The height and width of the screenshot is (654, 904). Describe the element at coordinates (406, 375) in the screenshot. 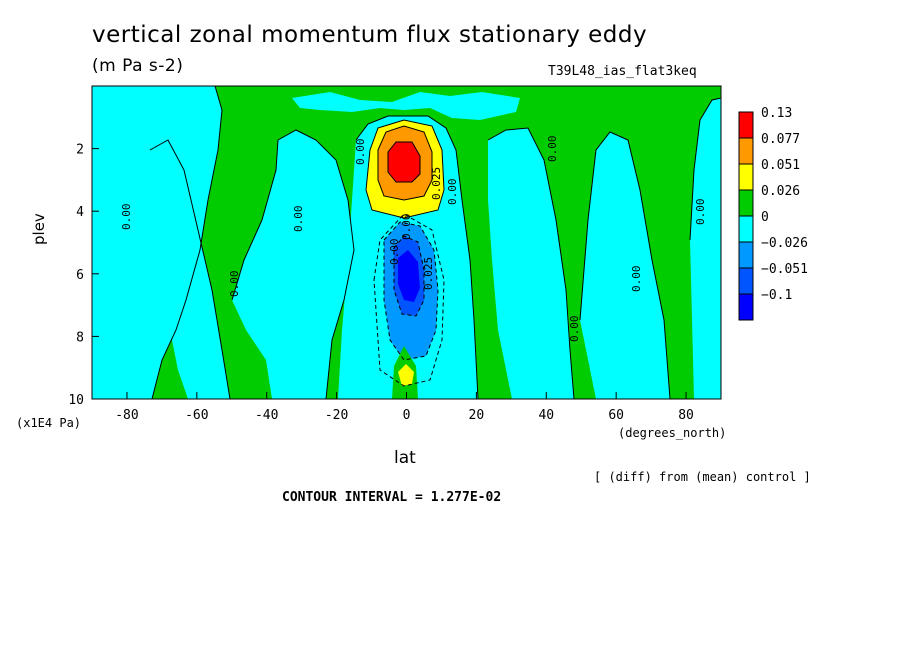

I see `field-yellow-surface` at that location.